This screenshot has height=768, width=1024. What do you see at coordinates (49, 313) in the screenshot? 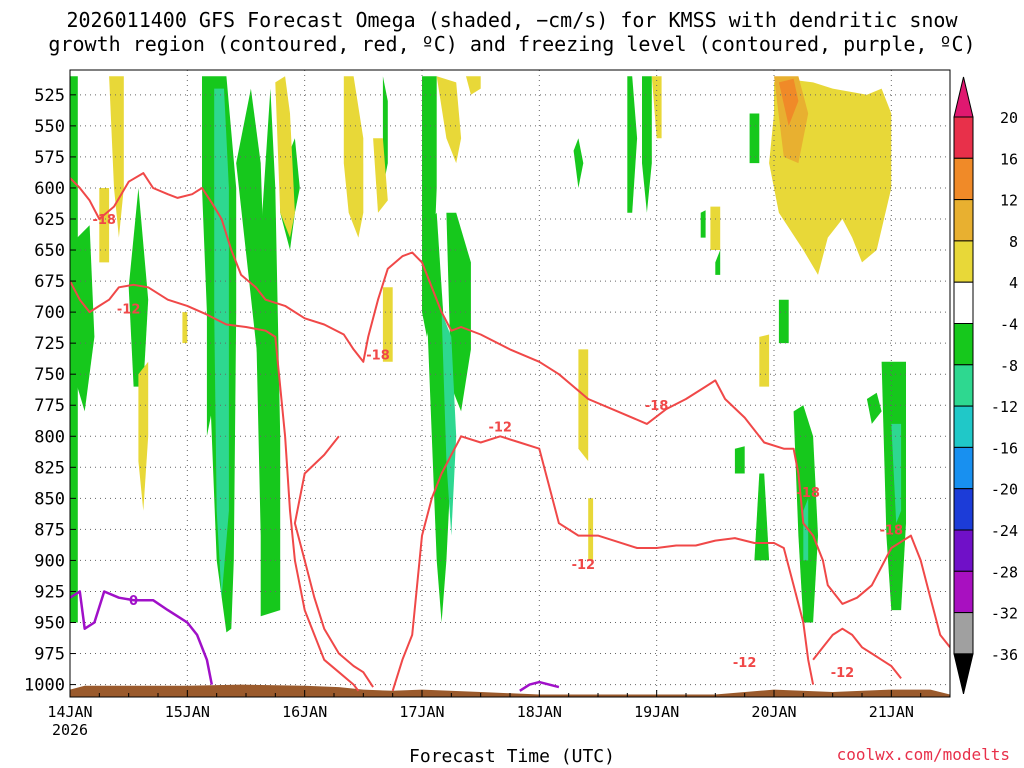
I see `y-tick-label: 700` at bounding box center [49, 313].